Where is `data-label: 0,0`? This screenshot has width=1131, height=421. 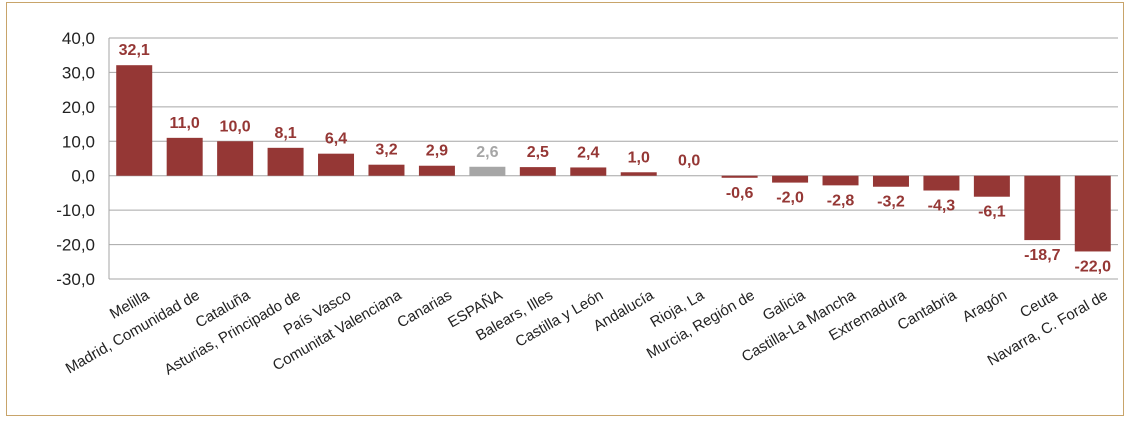 data-label: 0,0 is located at coordinates (689, 161).